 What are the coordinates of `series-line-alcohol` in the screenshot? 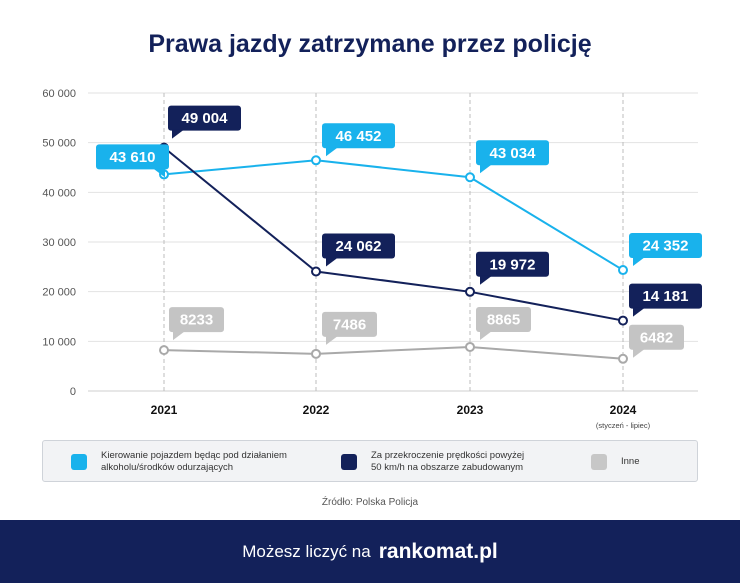 It's located at (393, 215).